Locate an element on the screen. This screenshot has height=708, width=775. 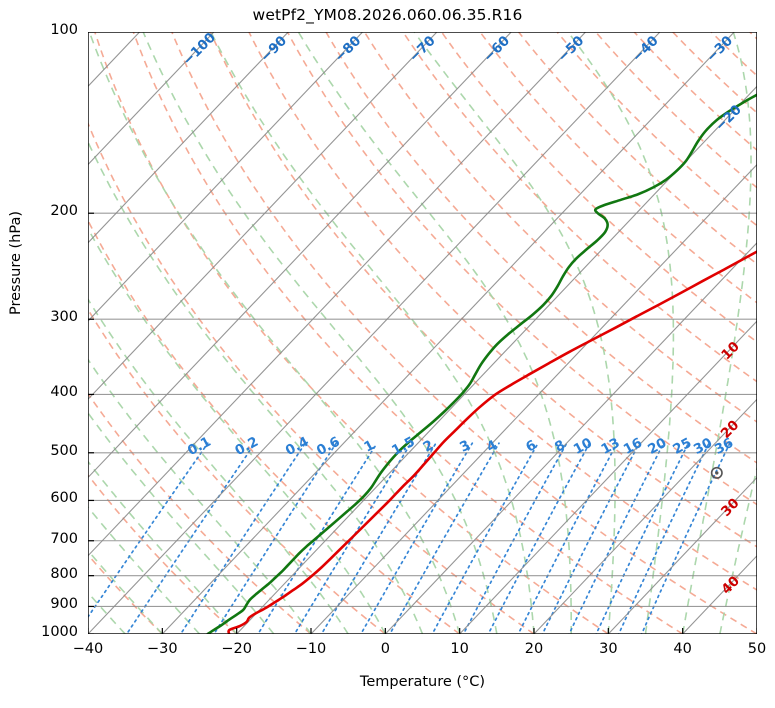
svg-text: 25 is located at coordinates (682, 446).